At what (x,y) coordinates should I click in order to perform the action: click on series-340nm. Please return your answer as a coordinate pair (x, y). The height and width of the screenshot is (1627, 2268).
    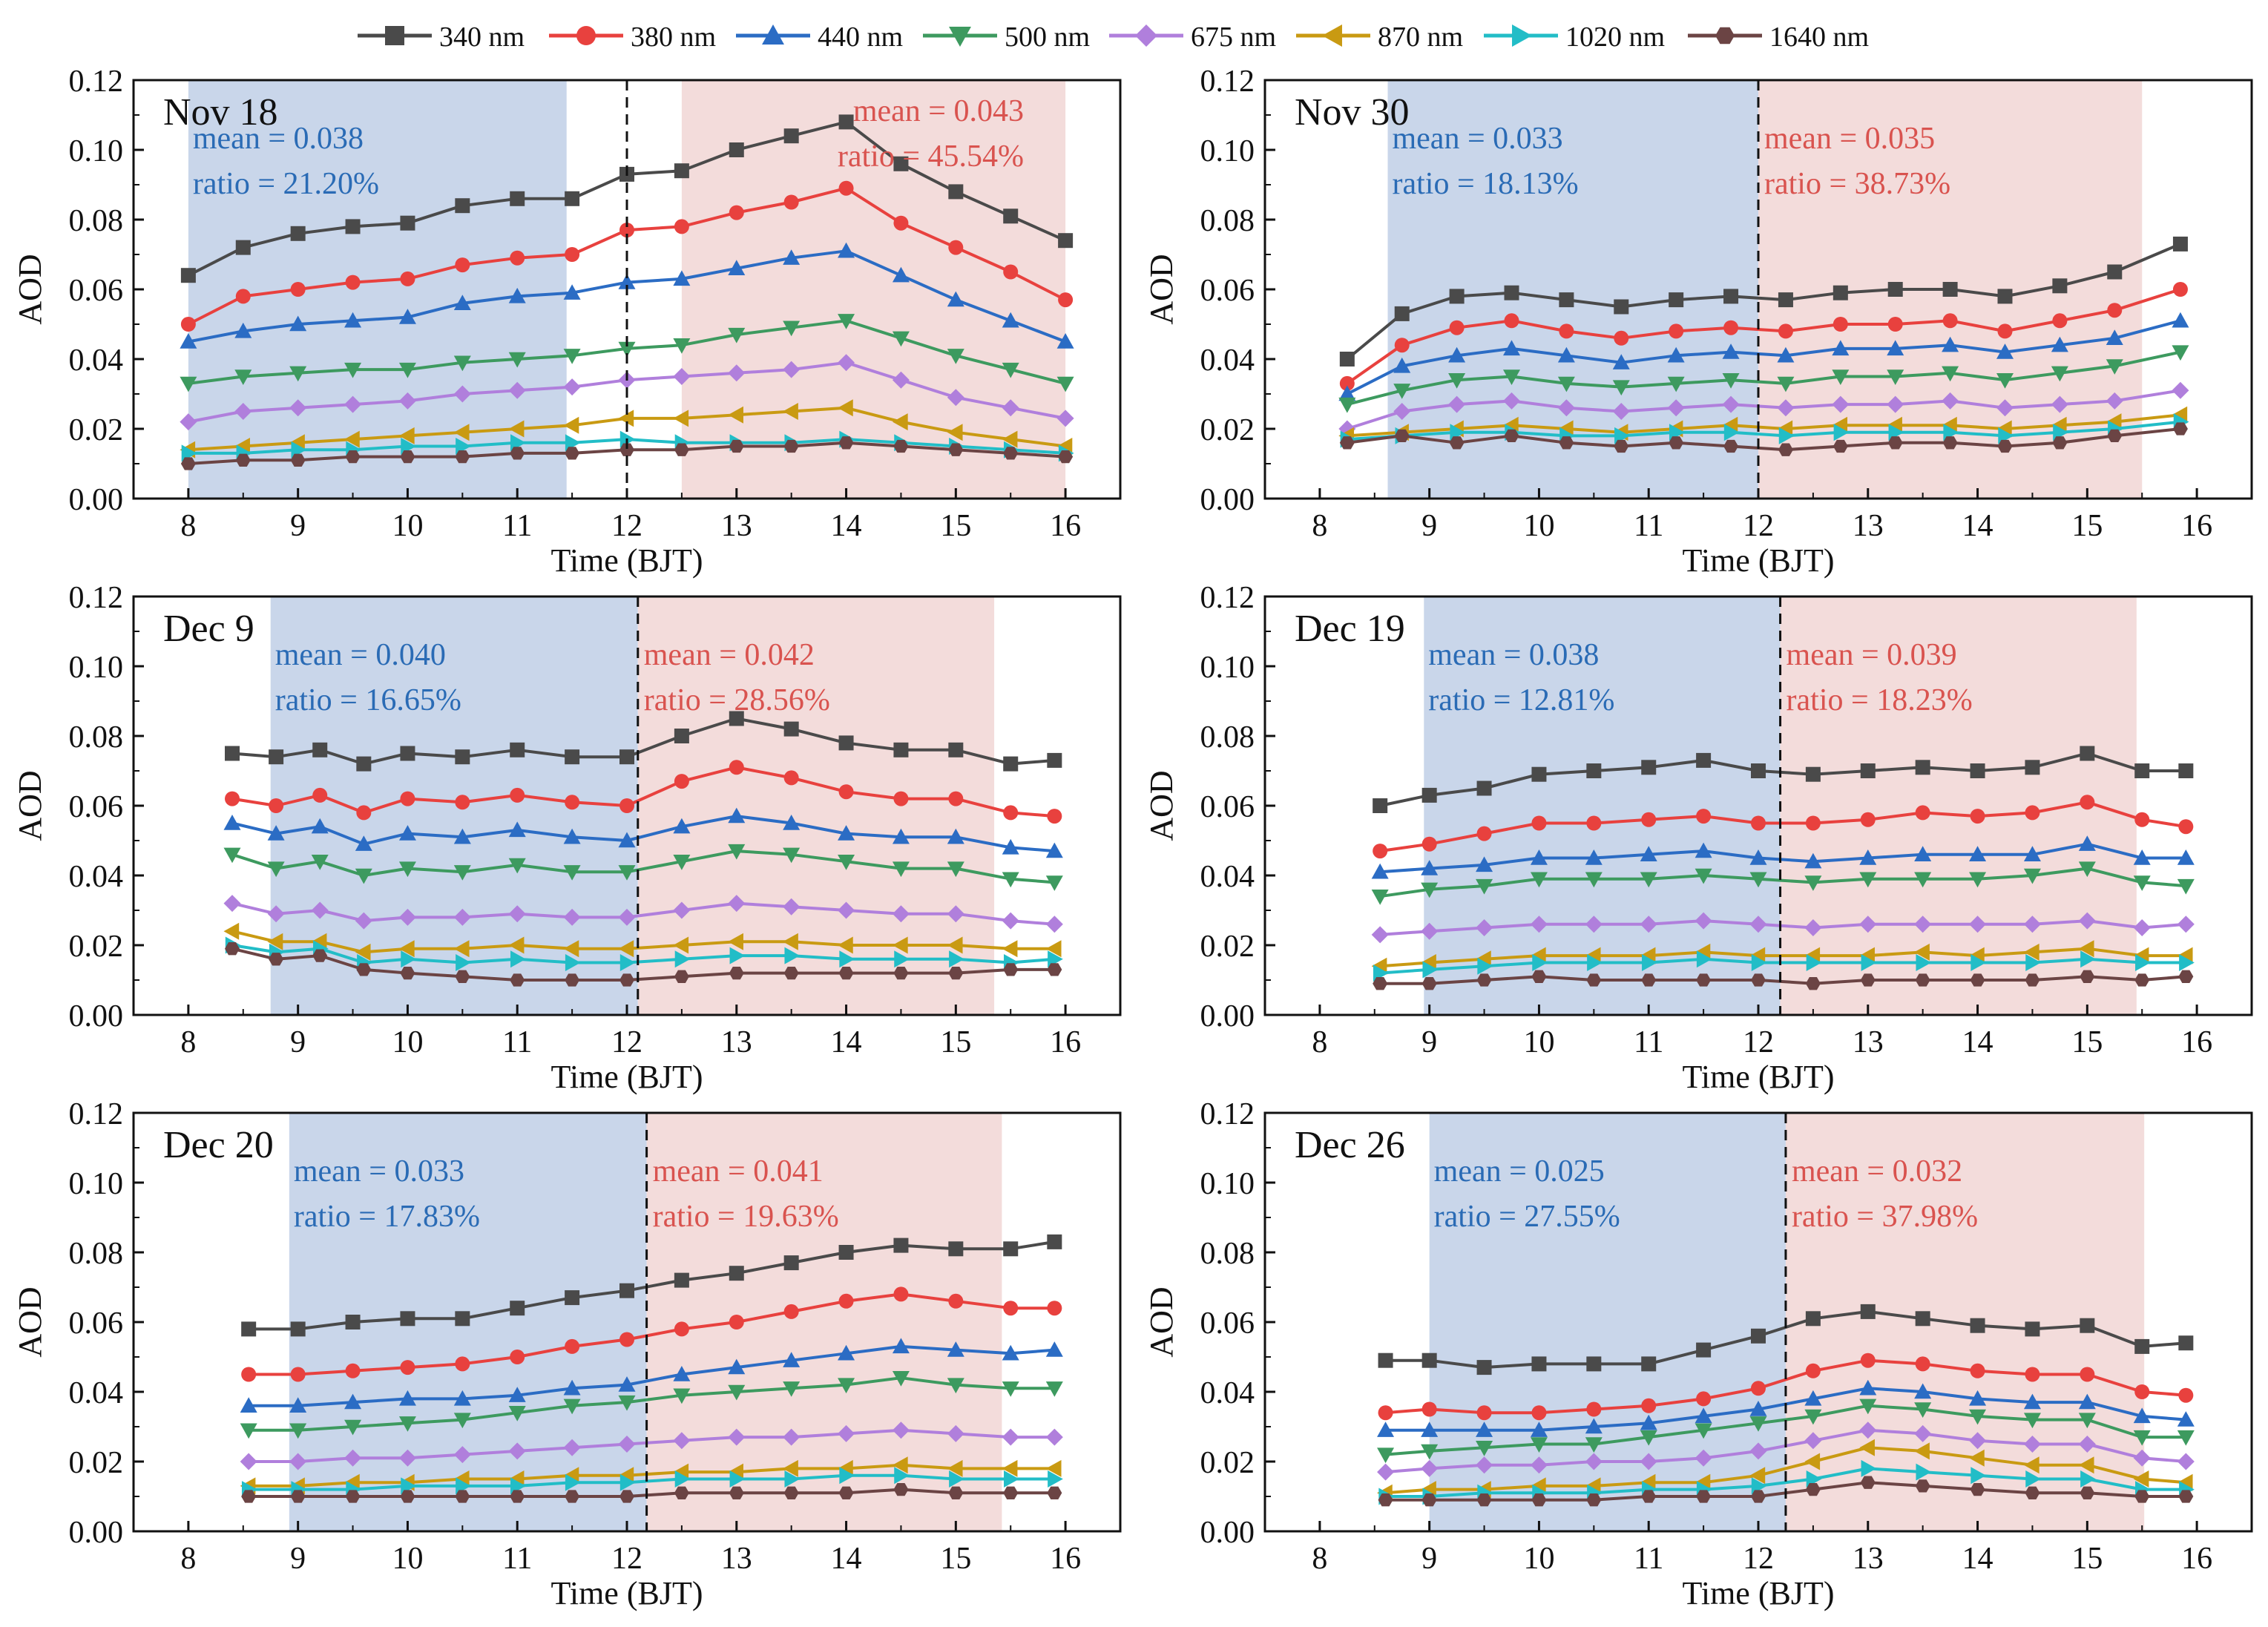
    Looking at the image, I should click on (644, 741).